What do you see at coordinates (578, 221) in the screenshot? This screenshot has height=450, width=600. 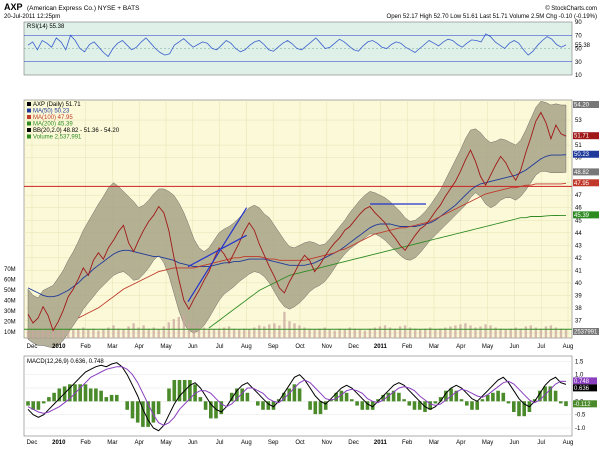 I see `price-tick-label: 45` at bounding box center [578, 221].